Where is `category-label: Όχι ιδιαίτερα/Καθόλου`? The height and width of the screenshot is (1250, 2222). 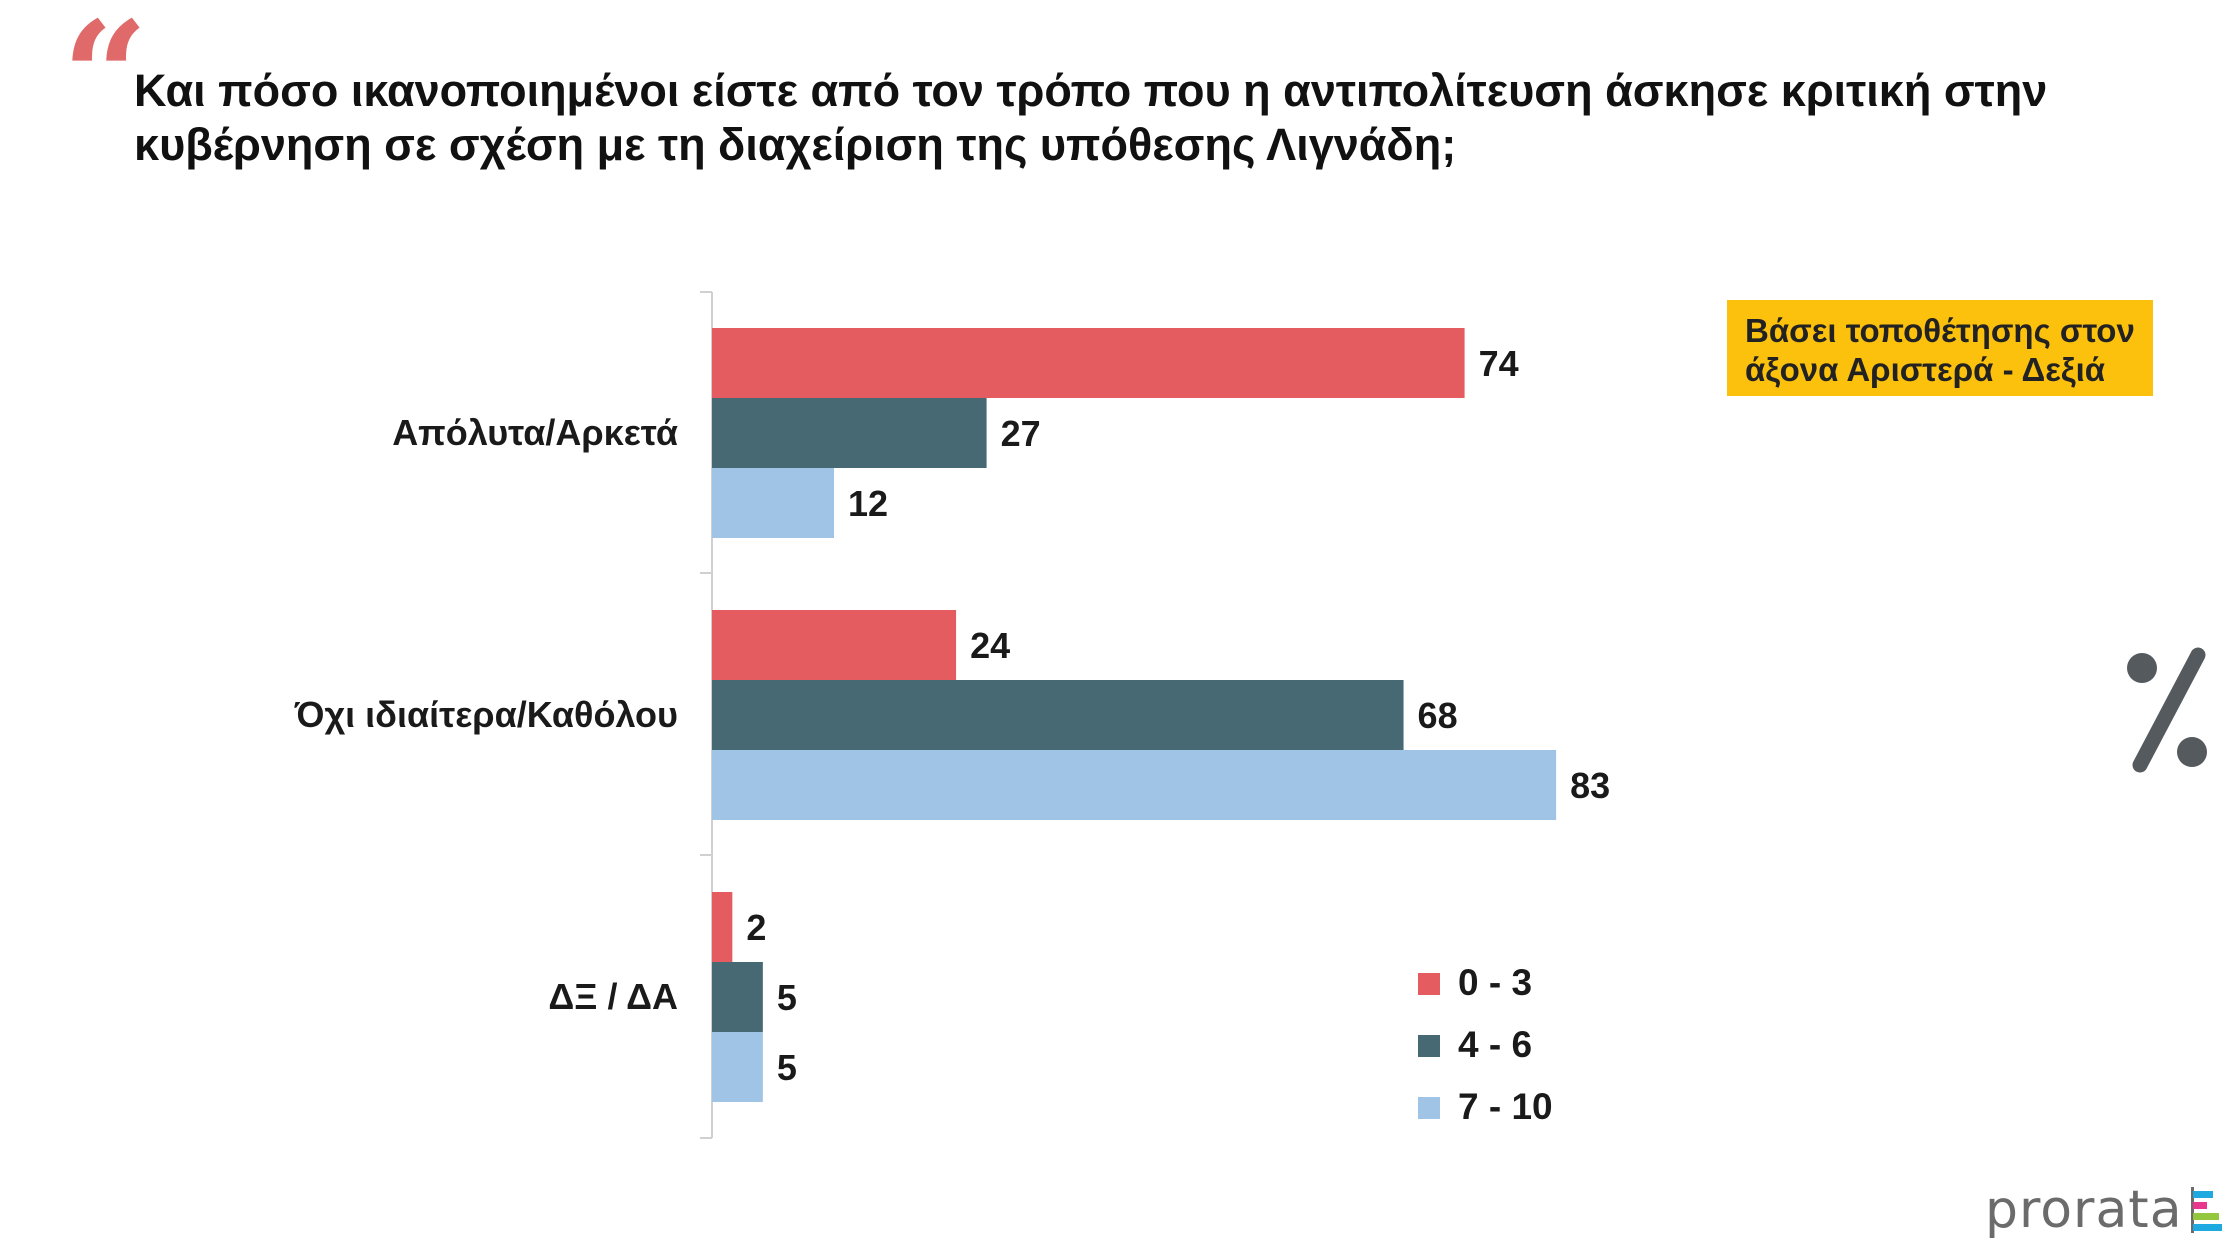 category-label: Όχι ιδιαίτερα/Καθόλου is located at coordinates (486, 714).